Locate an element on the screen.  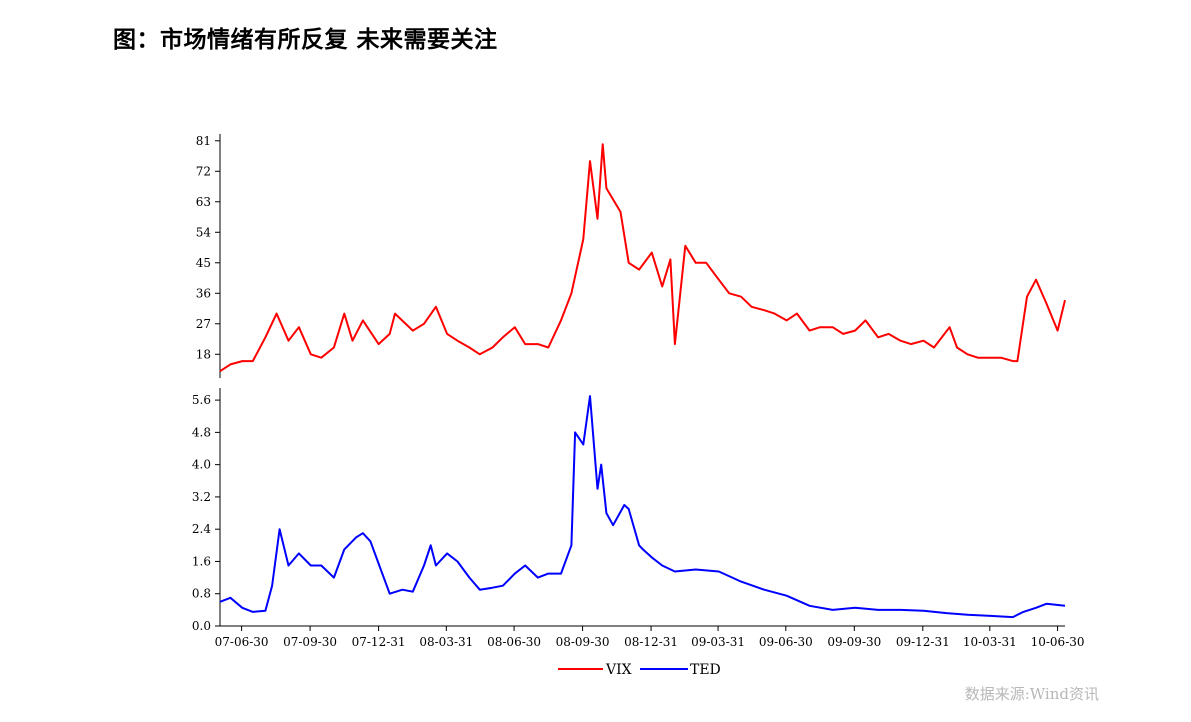
ted-y-tick-label: 2.4 is located at coordinates (201, 529).